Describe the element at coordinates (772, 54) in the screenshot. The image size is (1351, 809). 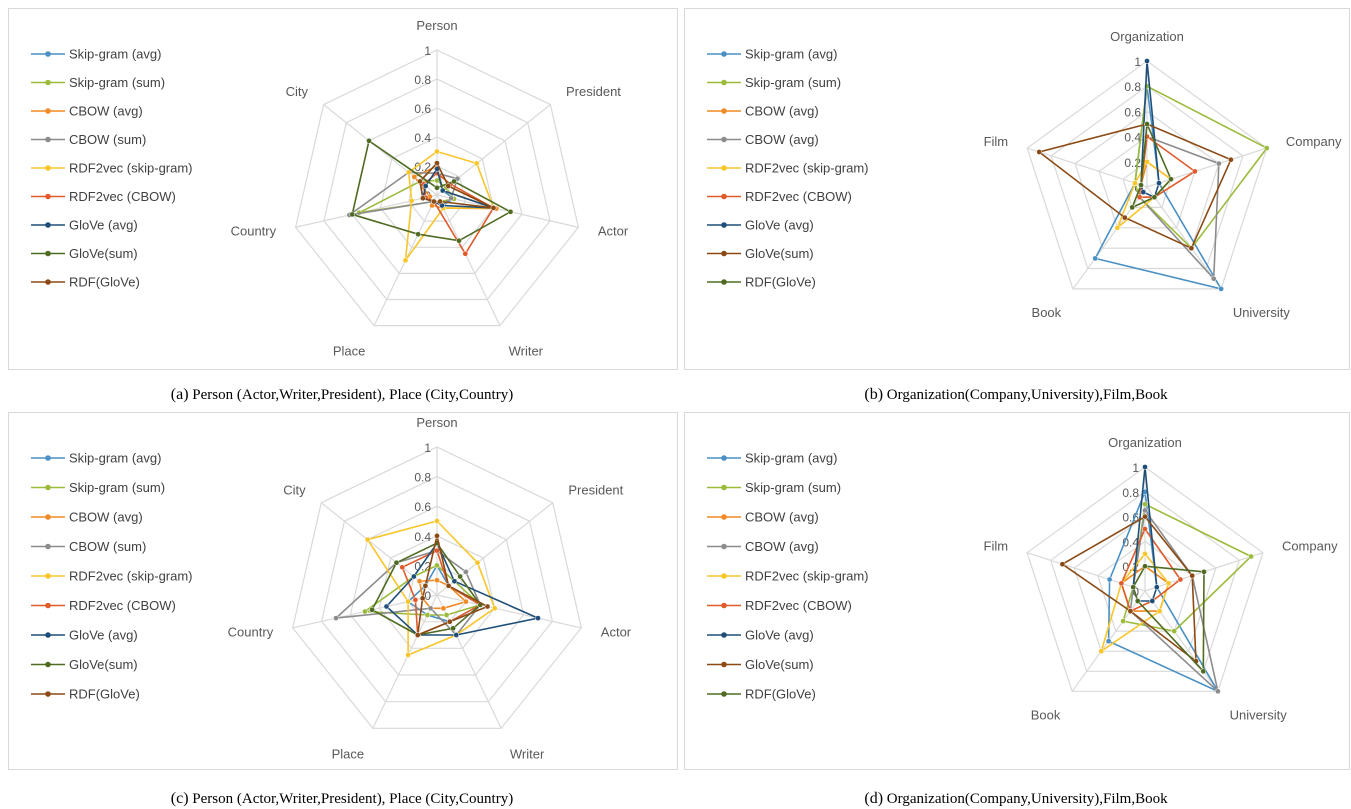
I see `legend-entry: Skip-gram (avg)` at that location.